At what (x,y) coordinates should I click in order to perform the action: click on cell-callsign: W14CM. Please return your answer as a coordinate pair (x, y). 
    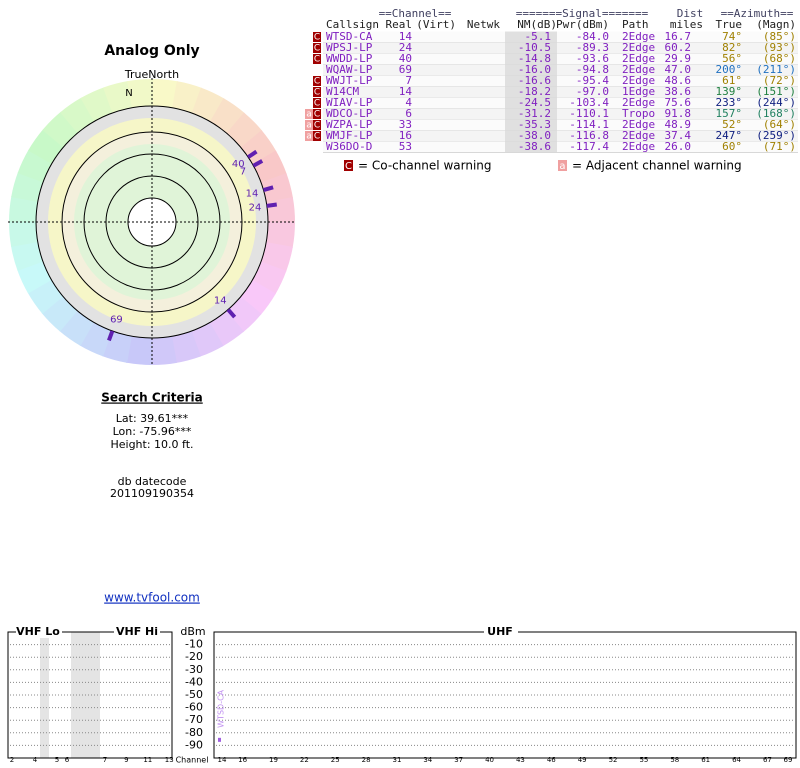
    Looking at the image, I should click on (342, 91).